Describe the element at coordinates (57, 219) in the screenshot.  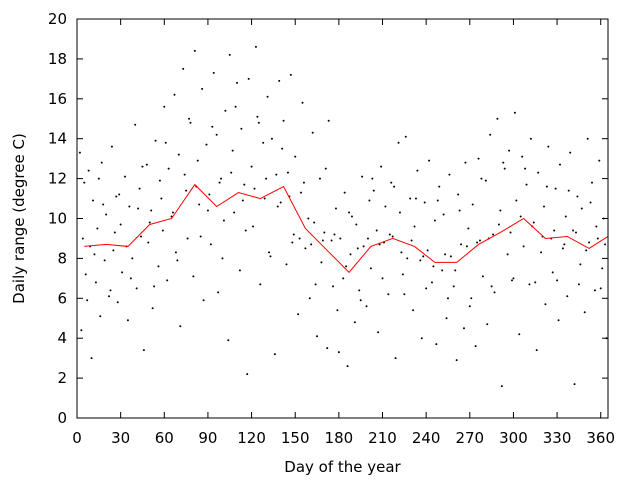
I see `y-tick-label: 10` at that location.